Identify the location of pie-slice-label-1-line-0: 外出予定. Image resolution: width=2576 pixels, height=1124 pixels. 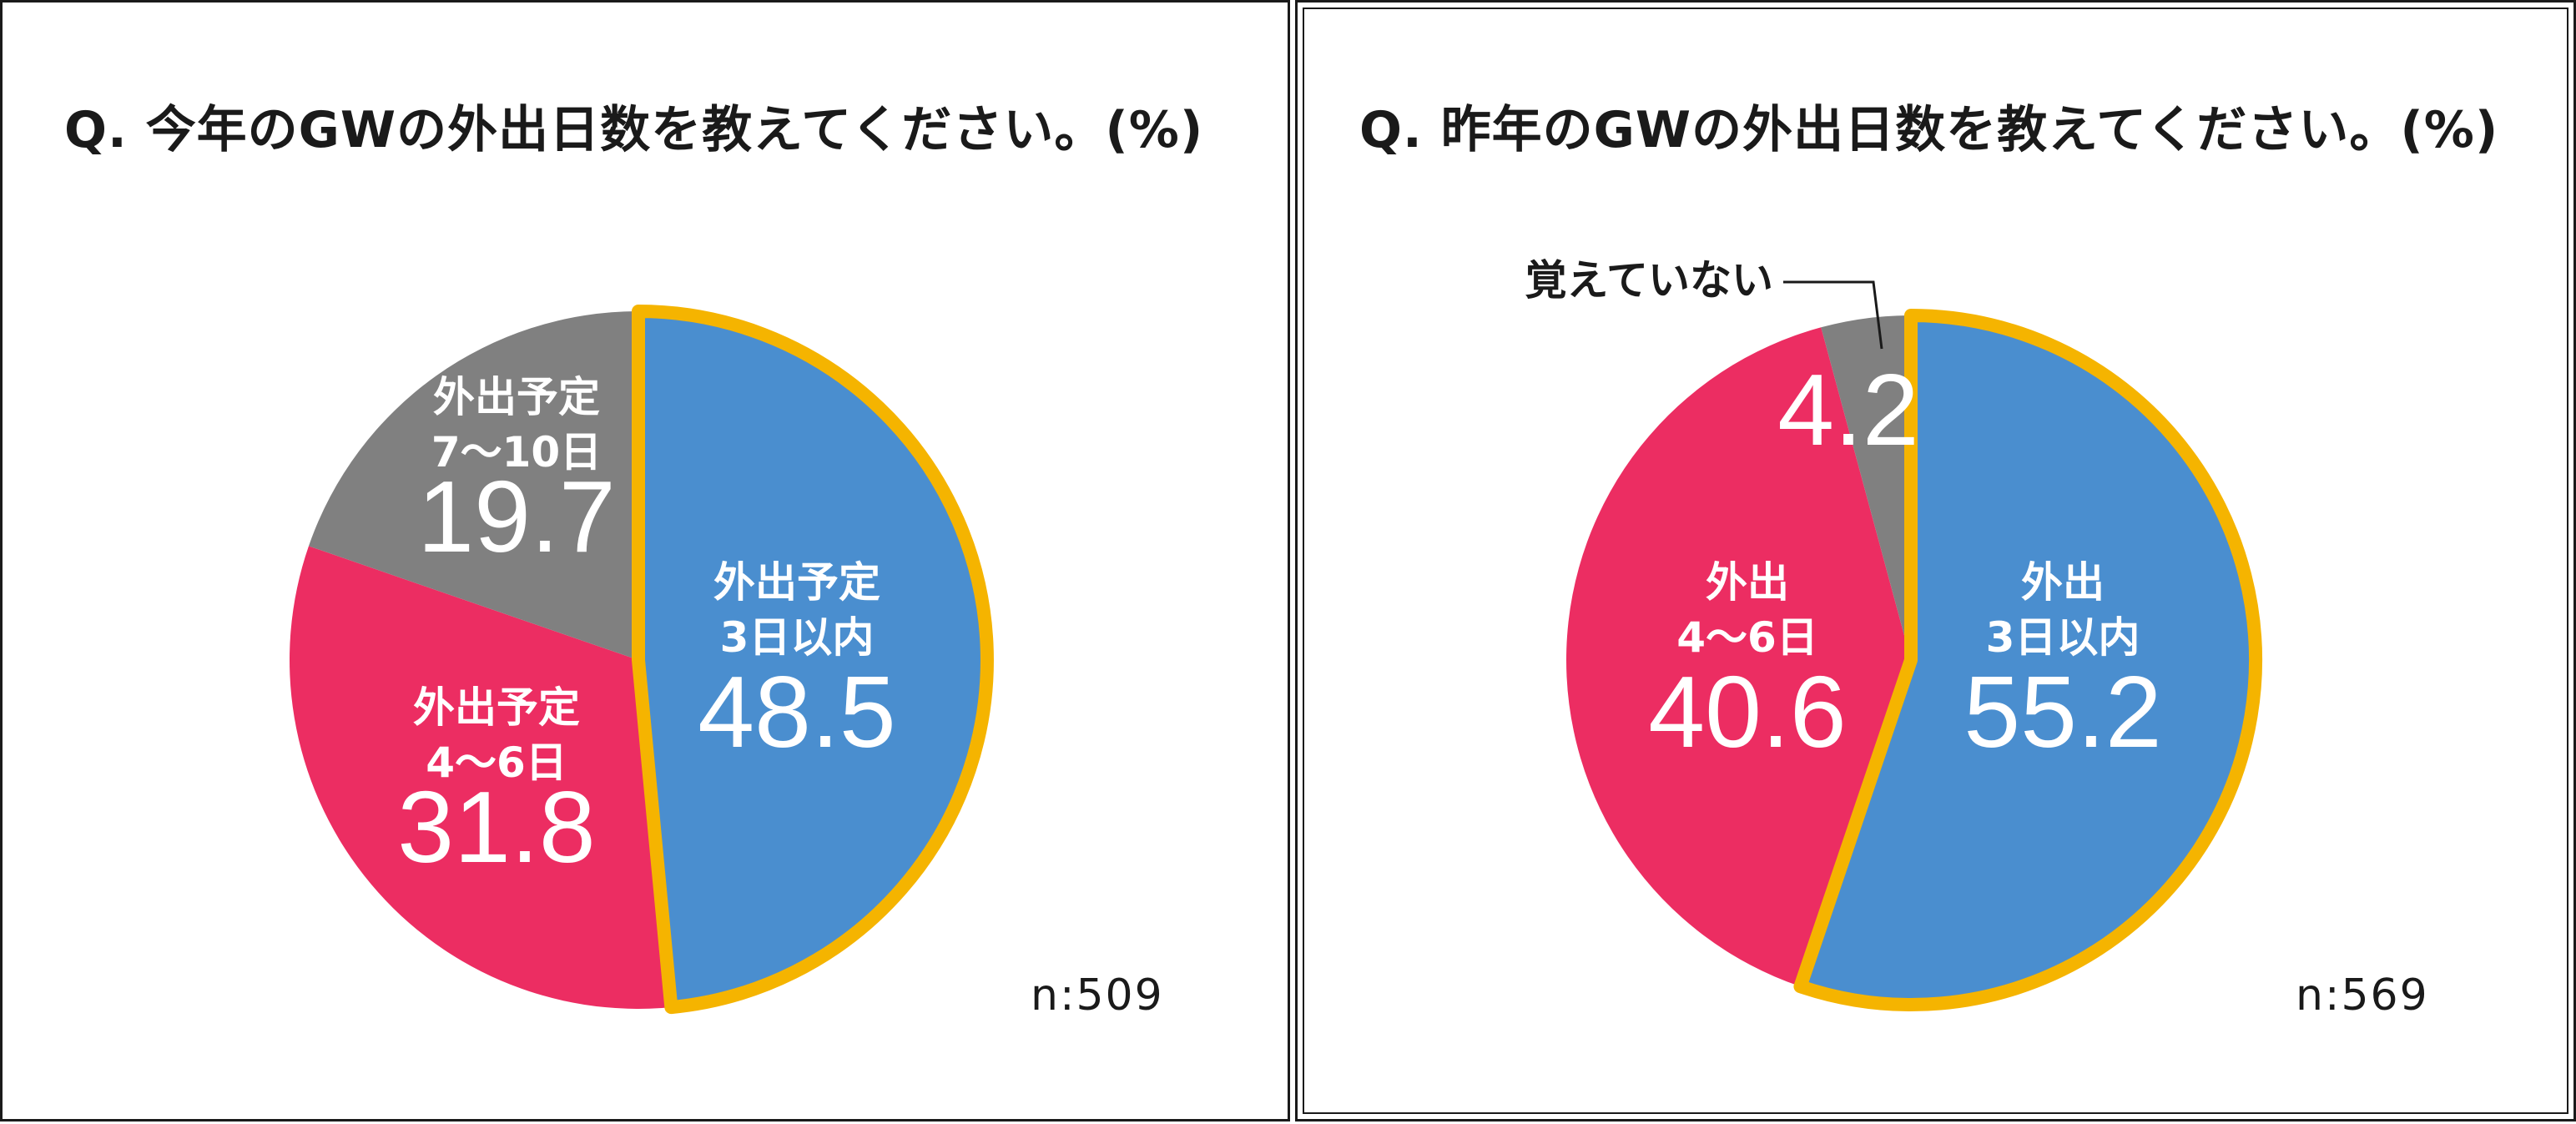
(496, 708).